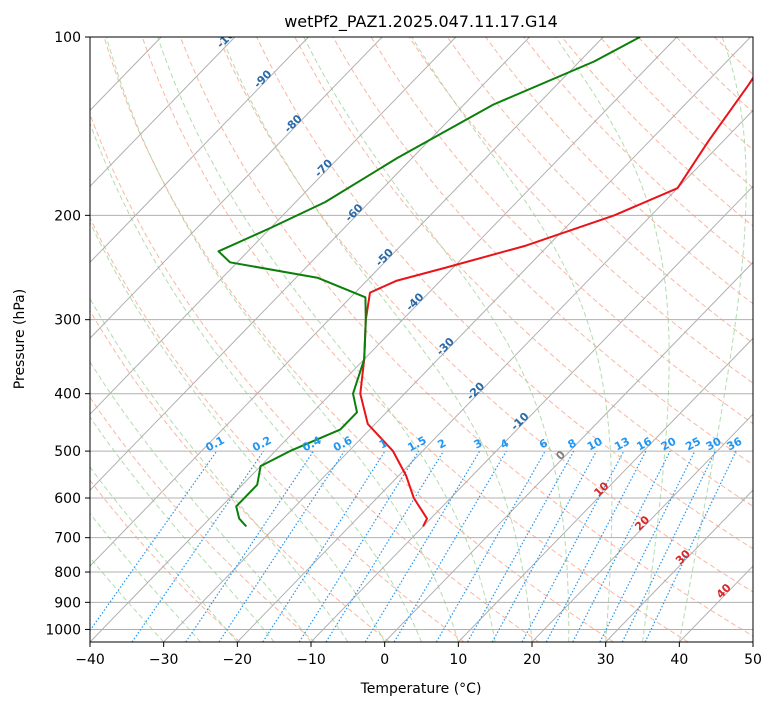 The height and width of the screenshot is (708, 775). I want to click on isotherm-label: 30, so click(683, 557).